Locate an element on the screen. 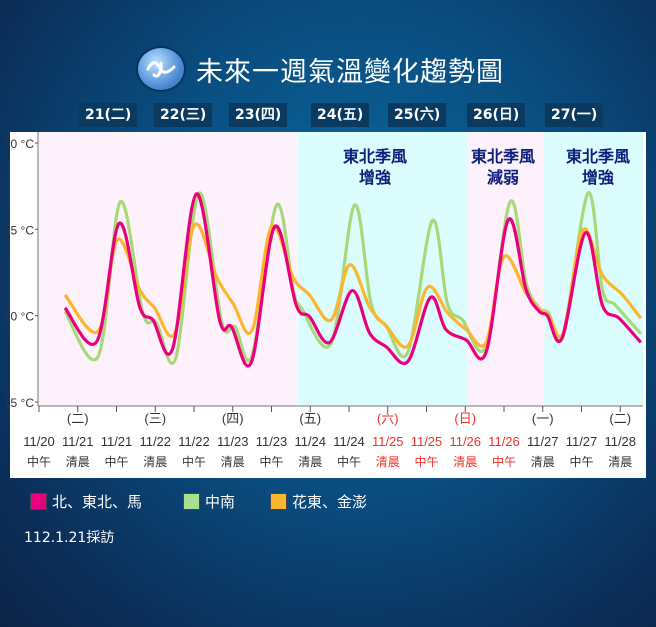 The image size is (656, 627). x-tick-dow: (日) is located at coordinates (465, 418).